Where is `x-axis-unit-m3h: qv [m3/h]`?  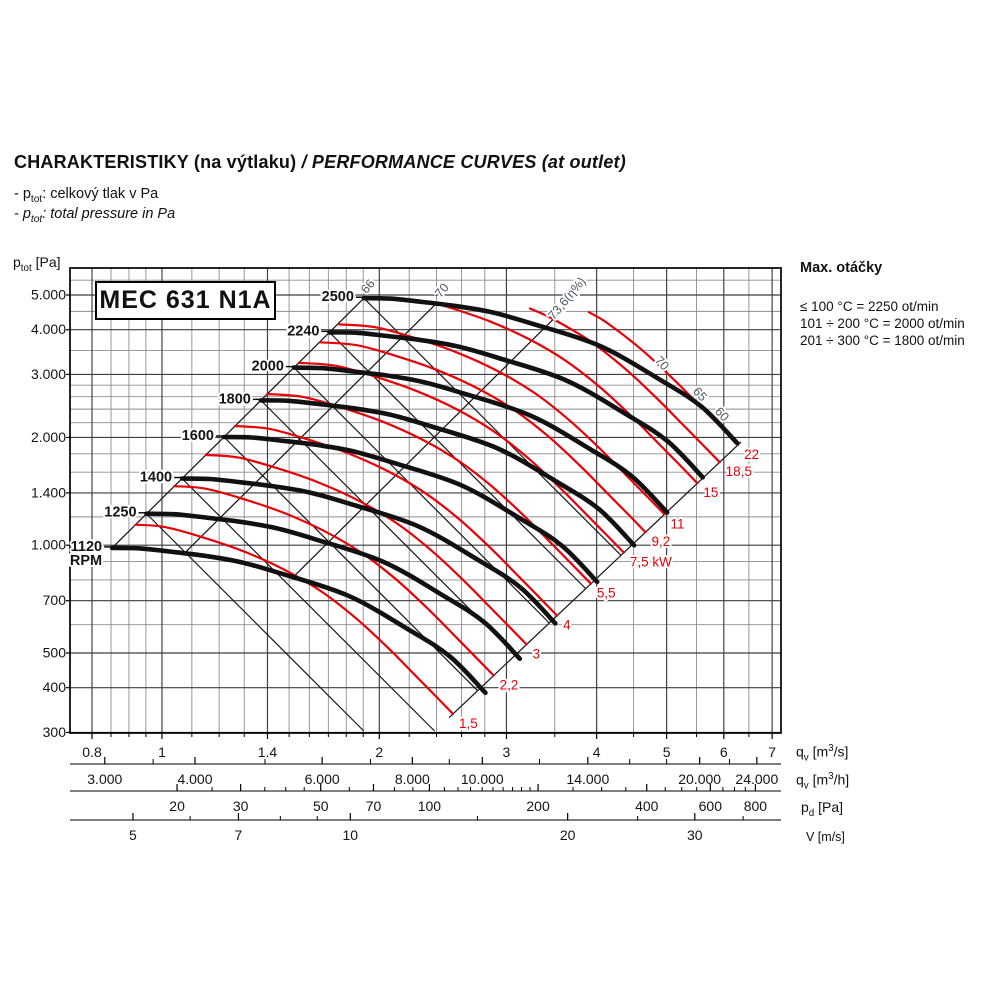
x-axis-unit-m3h: qv [m3/h] is located at coordinates (823, 781).